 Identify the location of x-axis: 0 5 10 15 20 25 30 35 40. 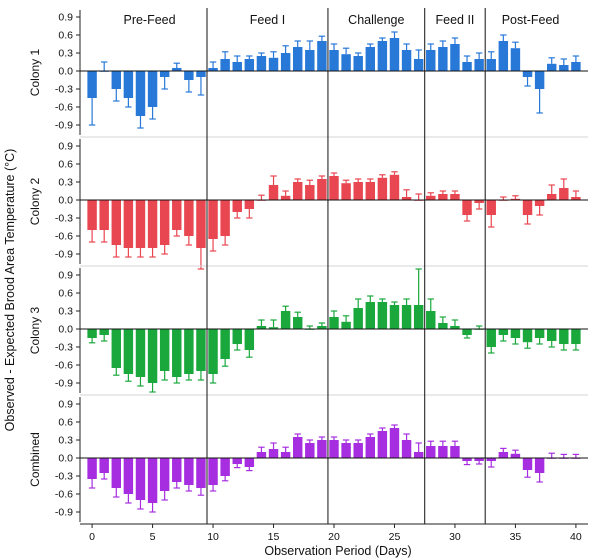
(334, 533).